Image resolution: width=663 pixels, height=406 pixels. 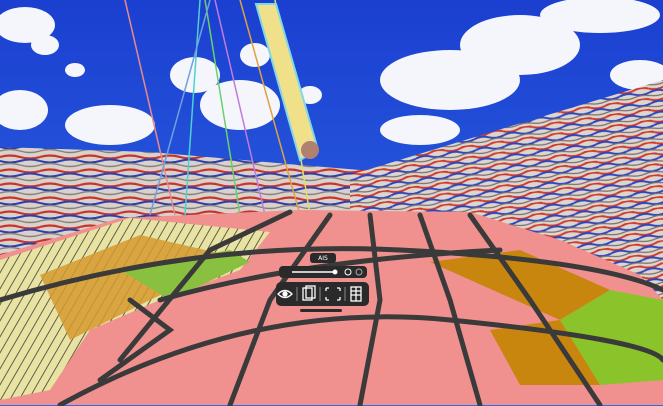 What do you see at coordinates (335, 272) in the screenshot?
I see `slider-thumb` at bounding box center [335, 272].